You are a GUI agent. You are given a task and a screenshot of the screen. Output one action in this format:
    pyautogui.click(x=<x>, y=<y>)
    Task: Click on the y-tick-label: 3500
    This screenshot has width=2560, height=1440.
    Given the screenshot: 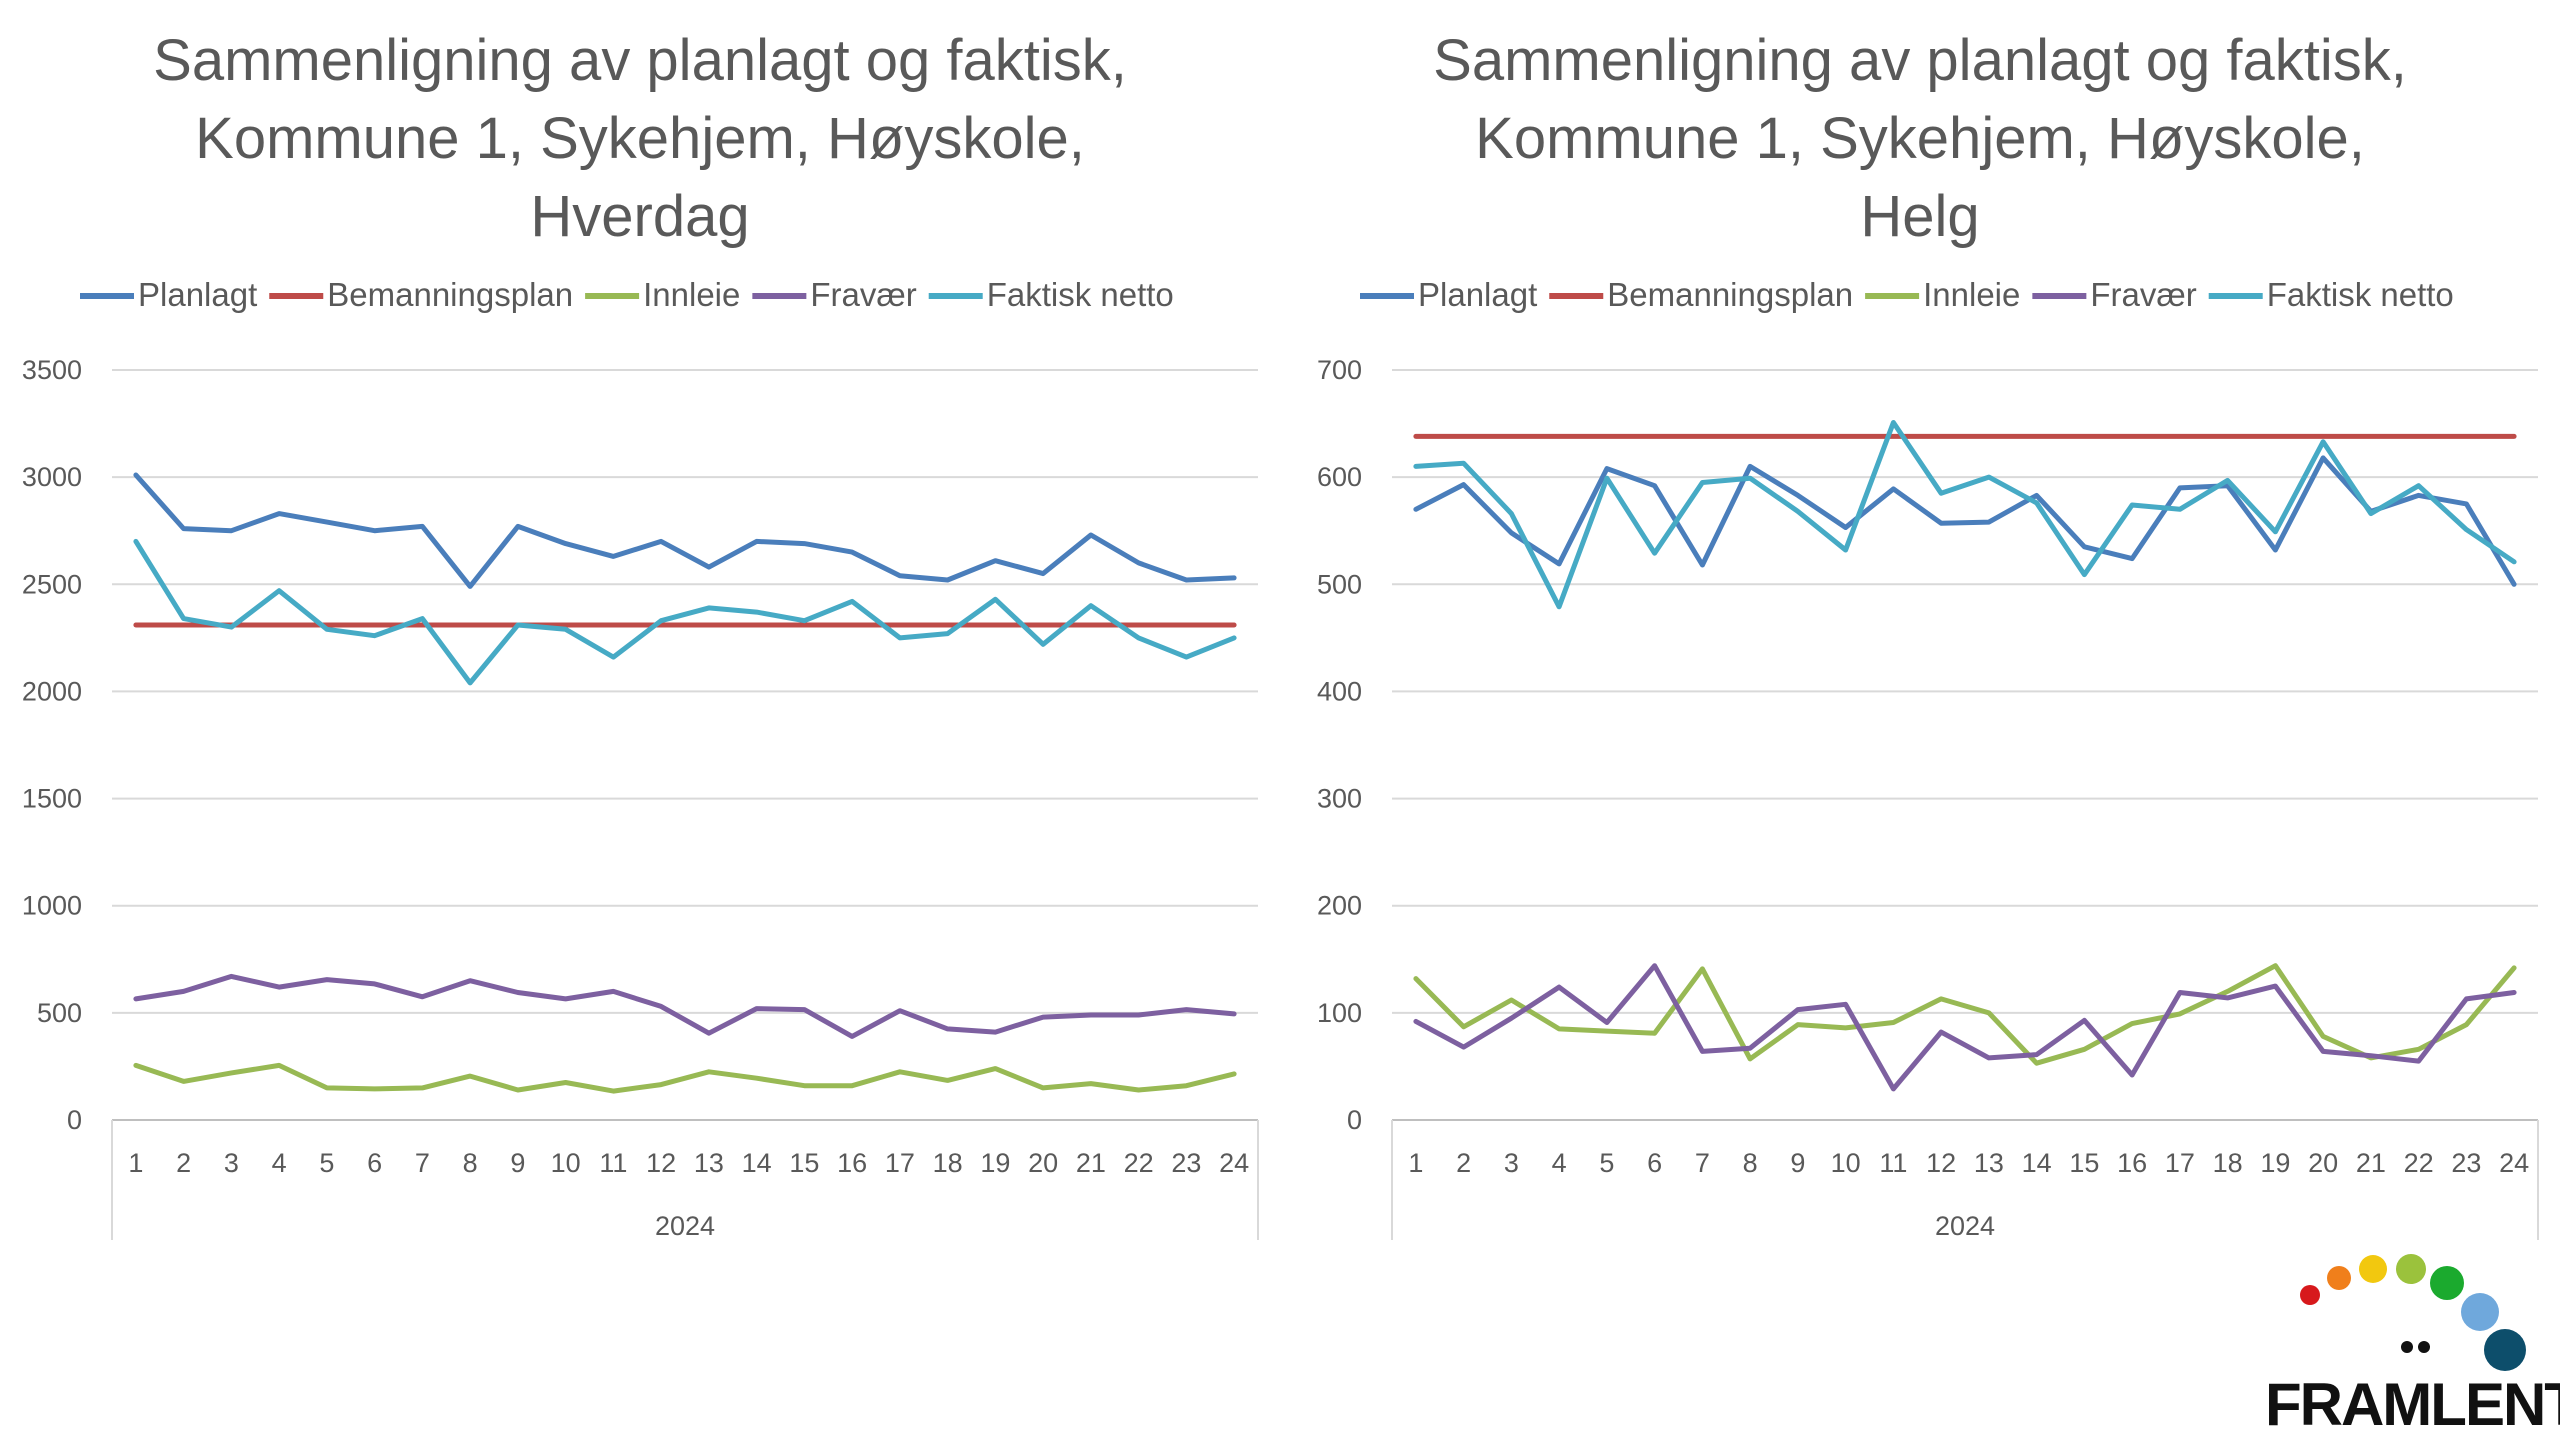 What is the action you would take?
    pyautogui.click(x=52, y=370)
    